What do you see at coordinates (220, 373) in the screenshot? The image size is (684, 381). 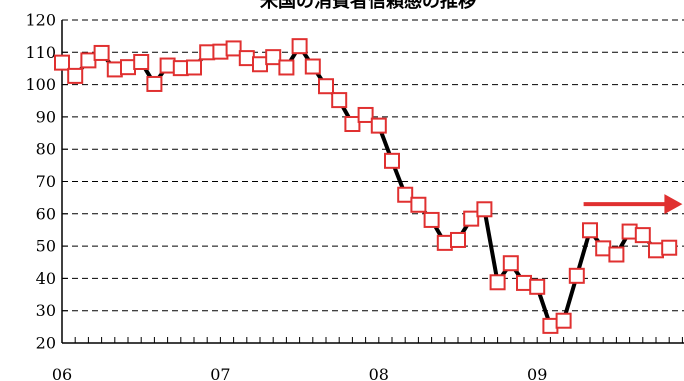 I see `x-tick-label: 07` at bounding box center [220, 373].